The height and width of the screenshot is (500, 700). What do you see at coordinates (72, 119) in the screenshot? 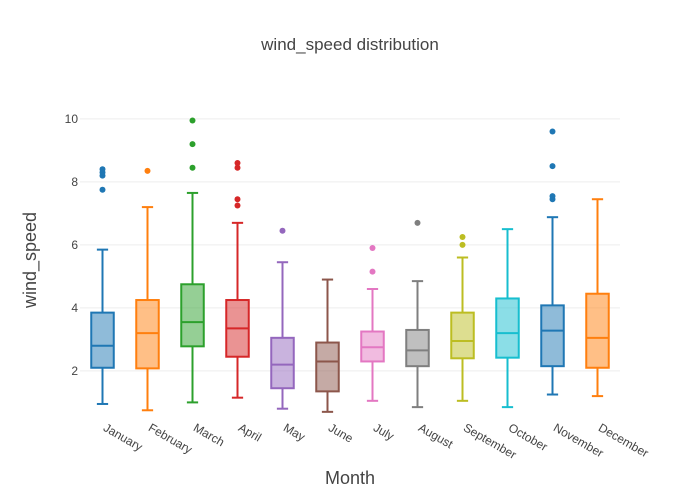
I see `y-tick-label: 10` at bounding box center [72, 119].